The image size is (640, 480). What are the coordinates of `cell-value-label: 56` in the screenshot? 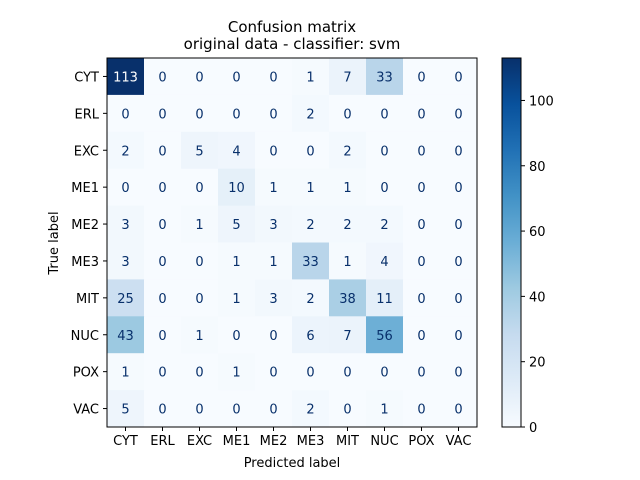 It's located at (384, 336).